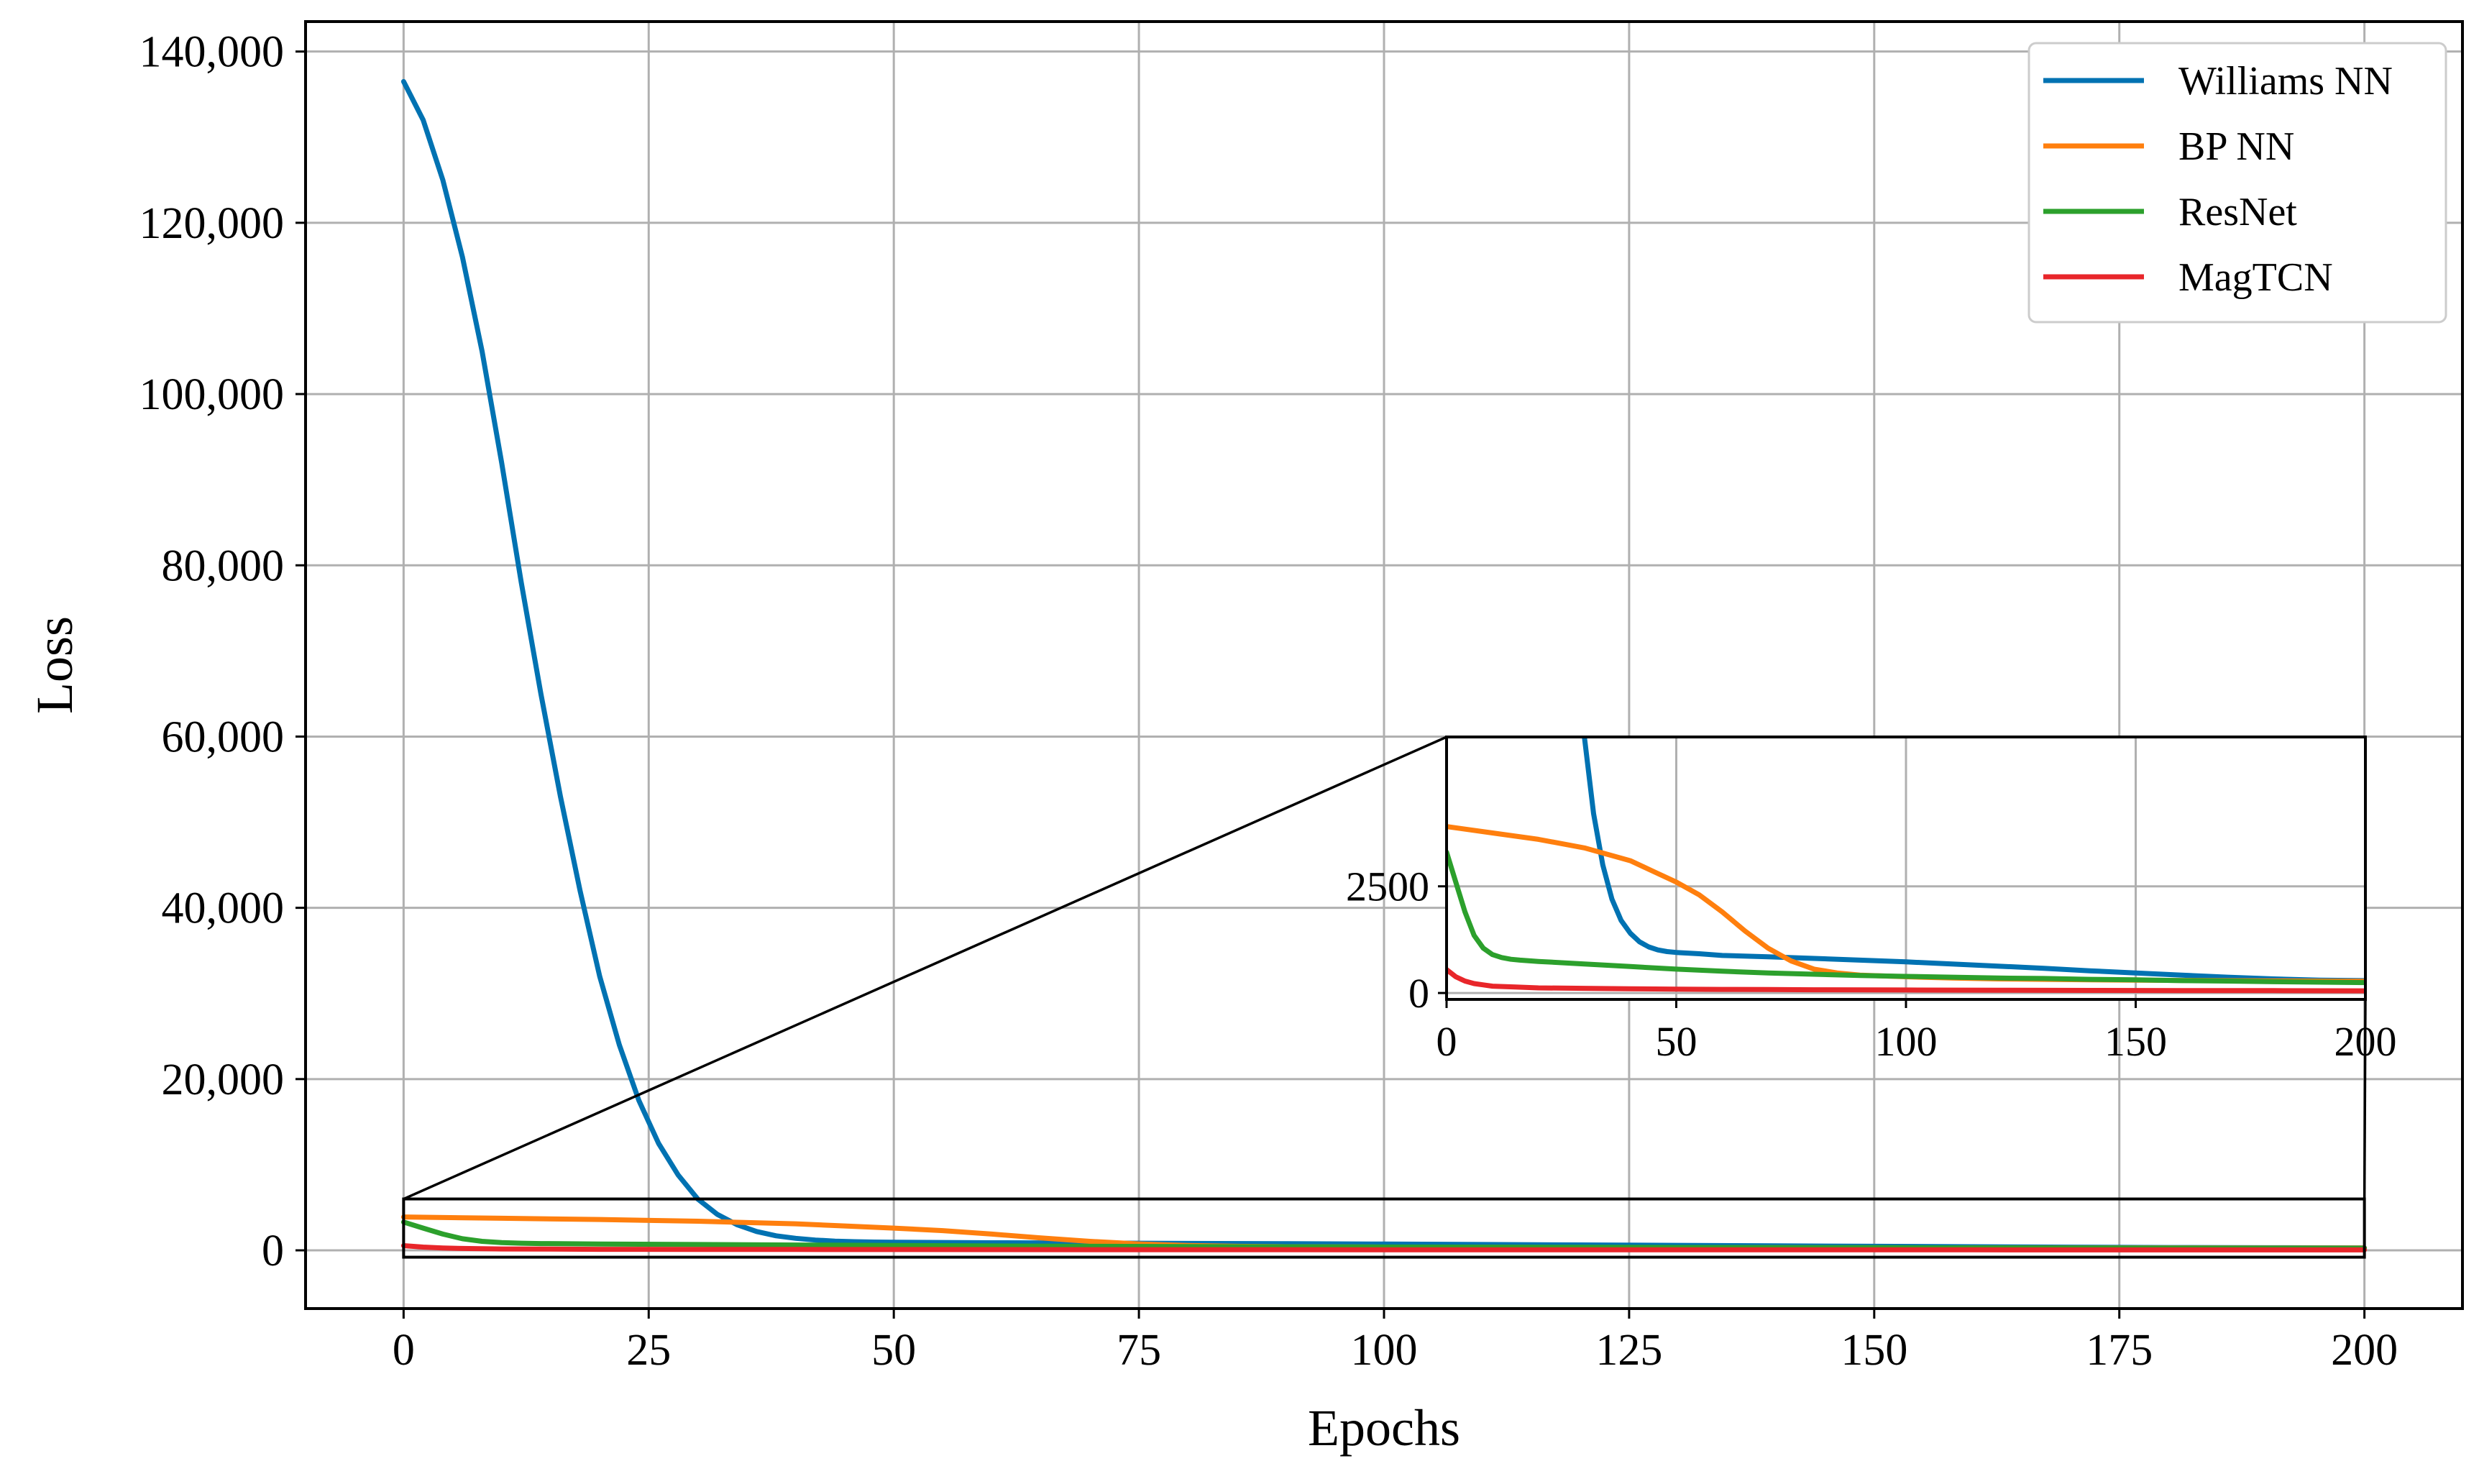 The image size is (2479, 1484). Describe the element at coordinates (2135, 1041) in the screenshot. I see `inset-x-tick-label: 150` at that location.